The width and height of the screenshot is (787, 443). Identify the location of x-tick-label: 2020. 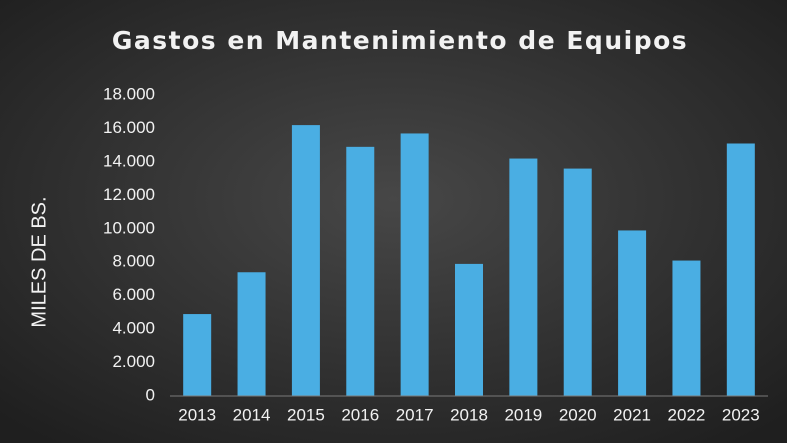
(578, 414).